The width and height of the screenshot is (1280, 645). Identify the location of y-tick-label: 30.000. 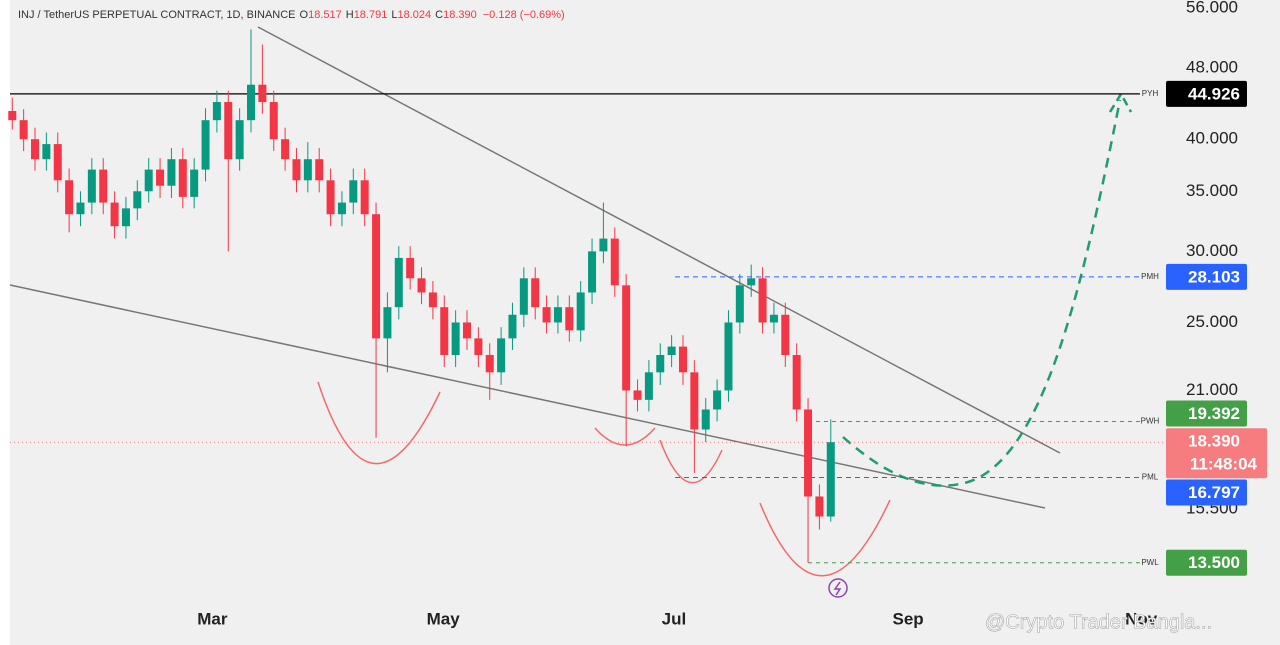
(1212, 250).